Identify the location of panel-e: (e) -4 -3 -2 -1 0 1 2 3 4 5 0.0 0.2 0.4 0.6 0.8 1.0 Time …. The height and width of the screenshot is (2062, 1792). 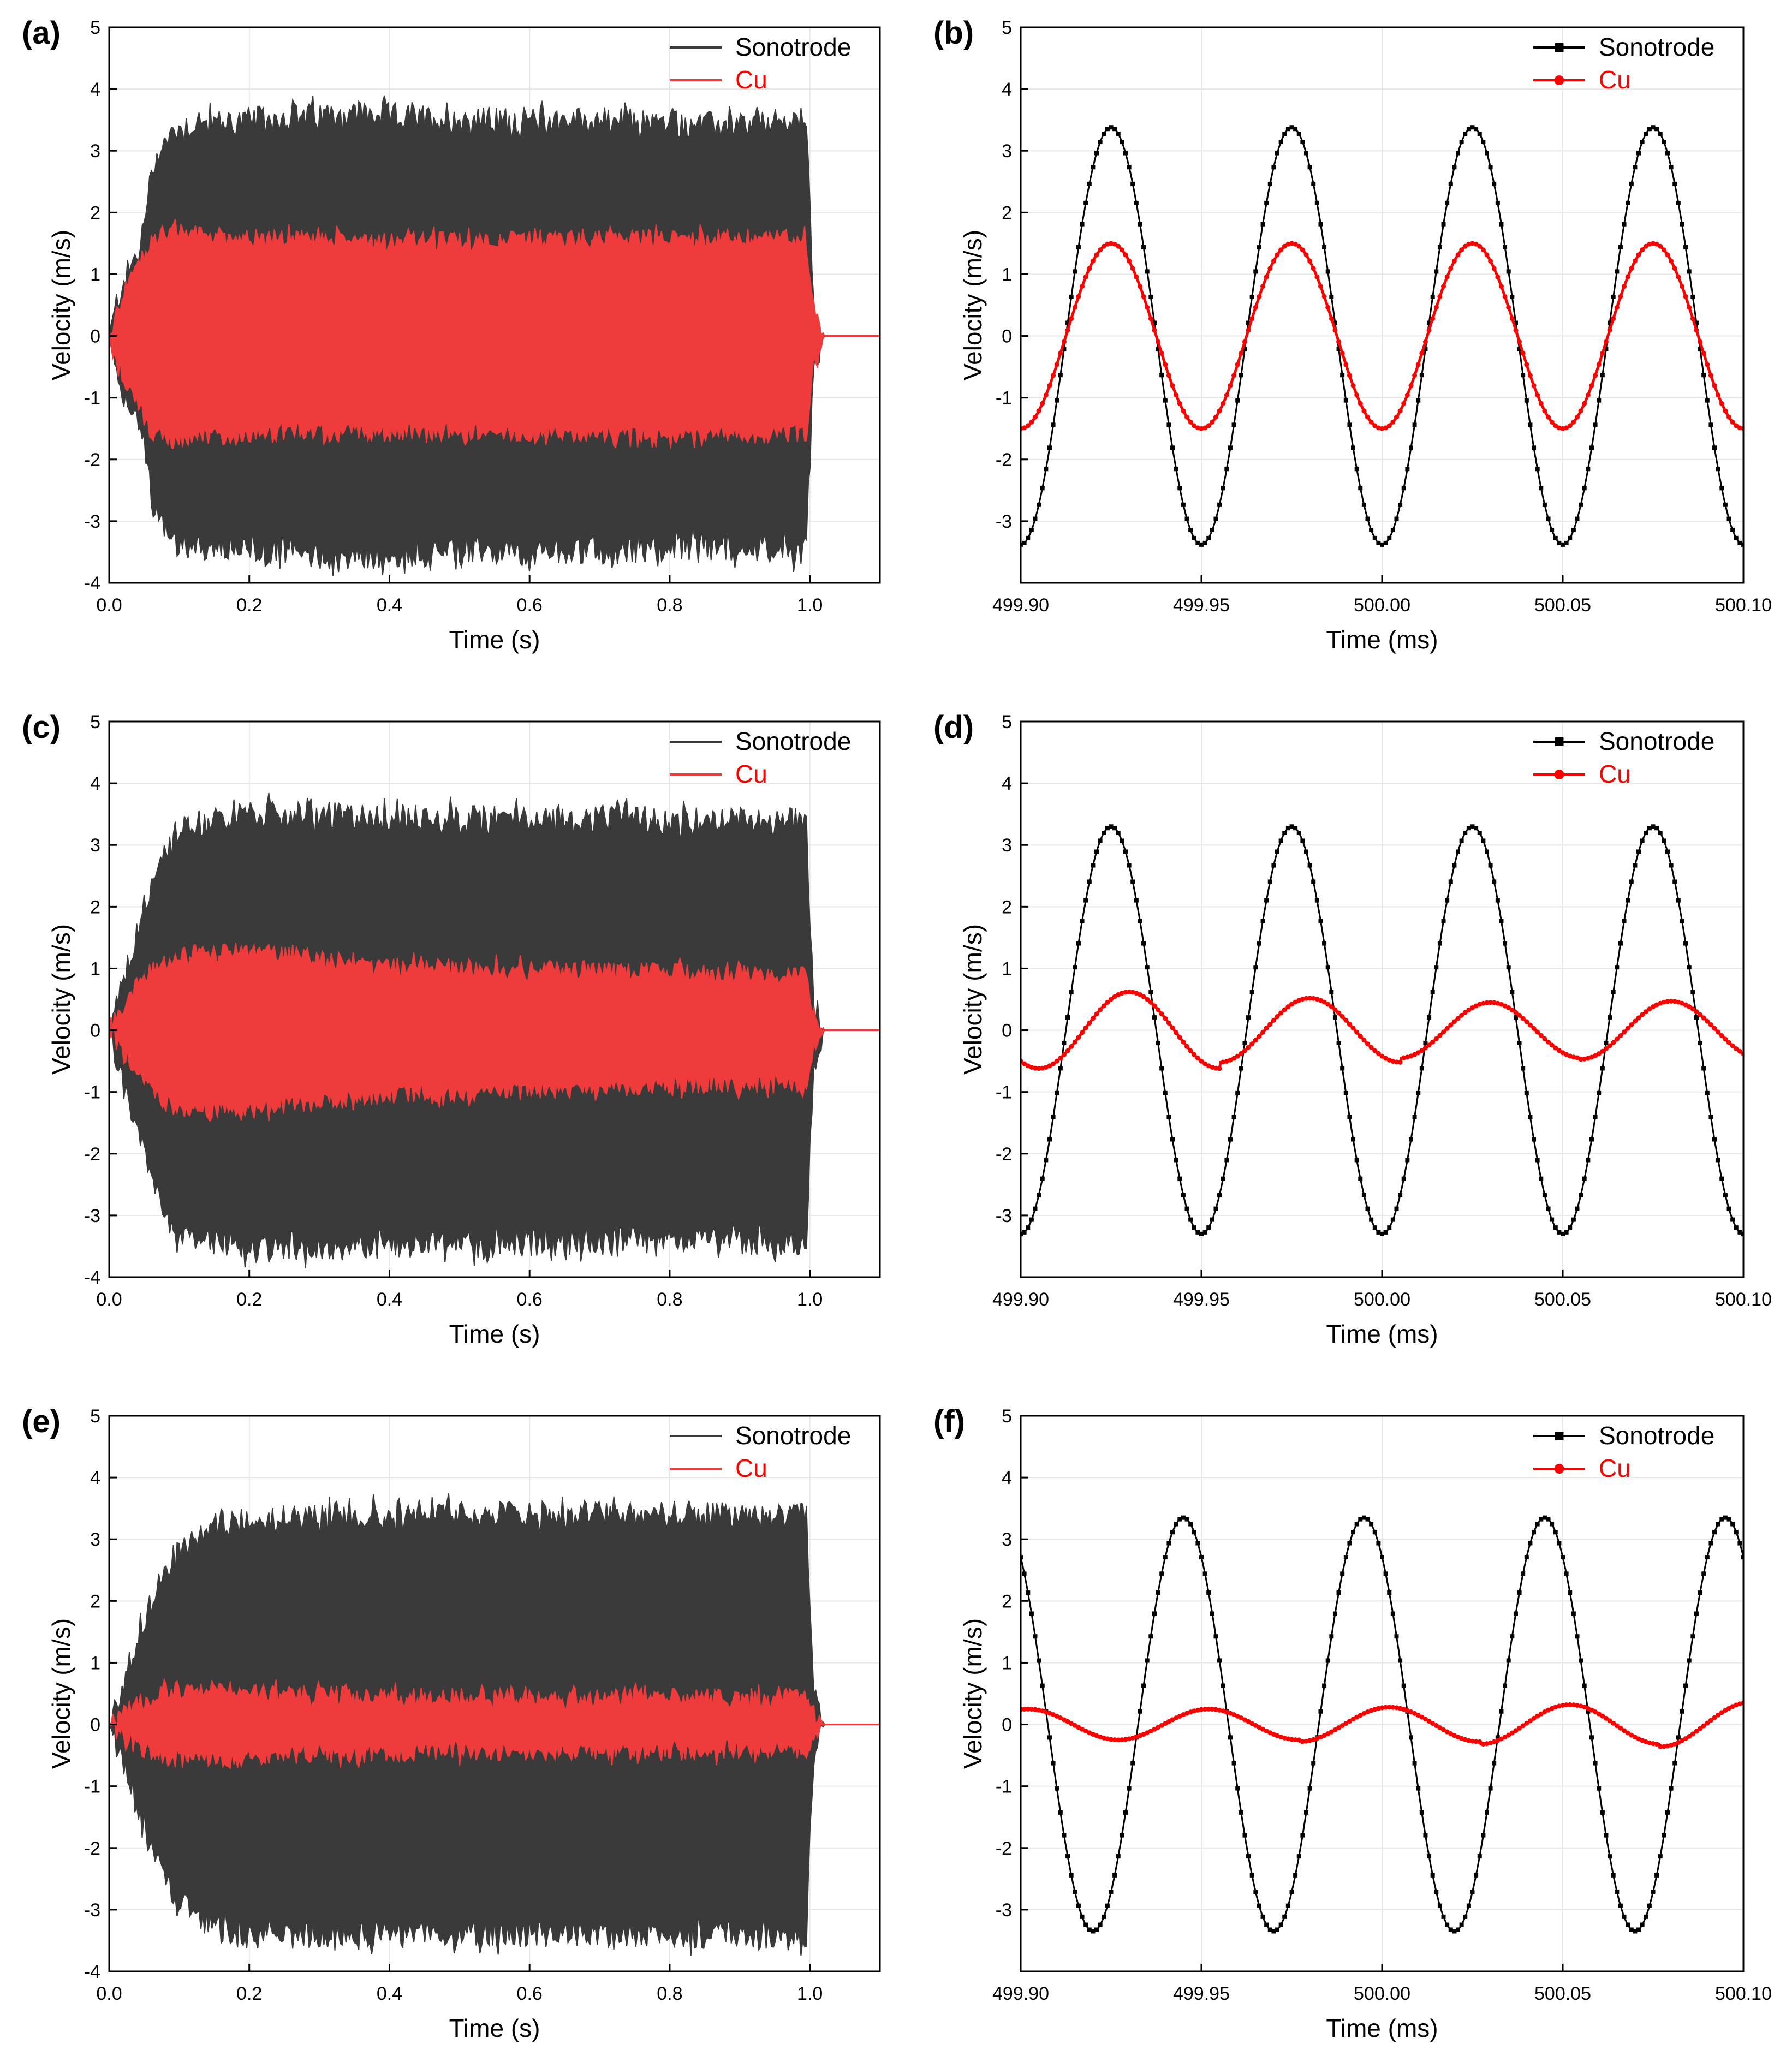
(451, 1723).